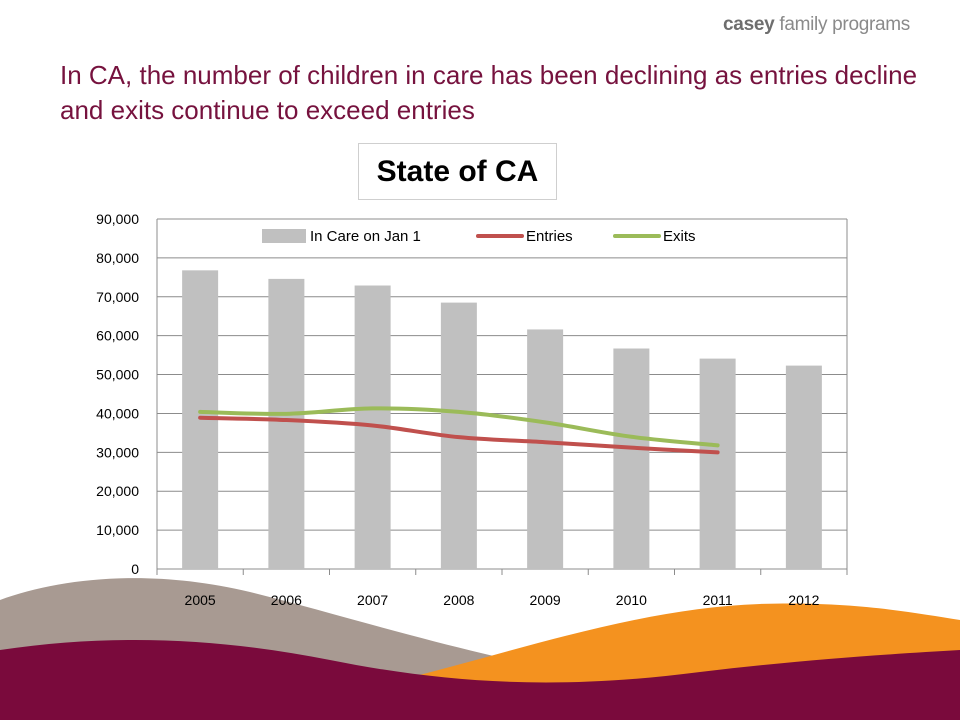 The height and width of the screenshot is (720, 960). I want to click on x-tick-label: 2006, so click(286, 600).